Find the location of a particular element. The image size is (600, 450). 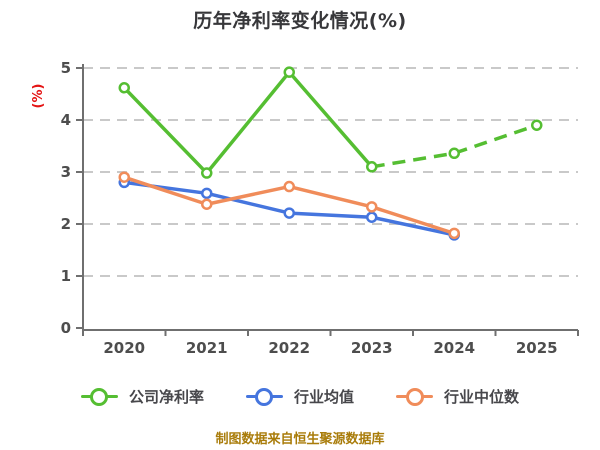

y-tick-label: 2 is located at coordinates (66, 224).